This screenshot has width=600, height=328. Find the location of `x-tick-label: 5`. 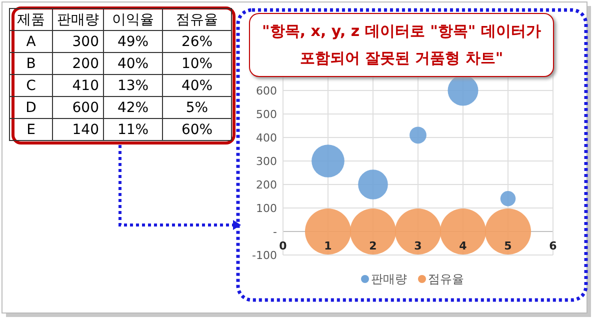

x-tick-label: 5 is located at coordinates (508, 246).